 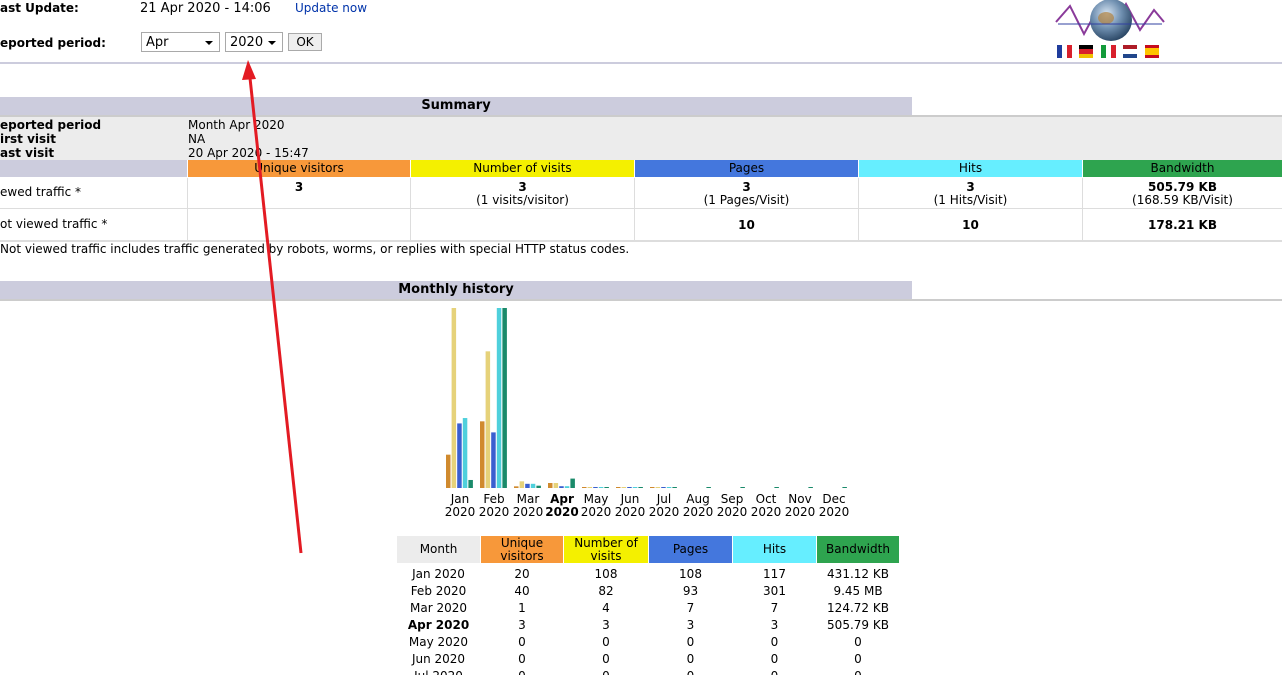 What do you see at coordinates (438, 672) in the screenshot?
I see `table-cell: Jul 2020` at bounding box center [438, 672].